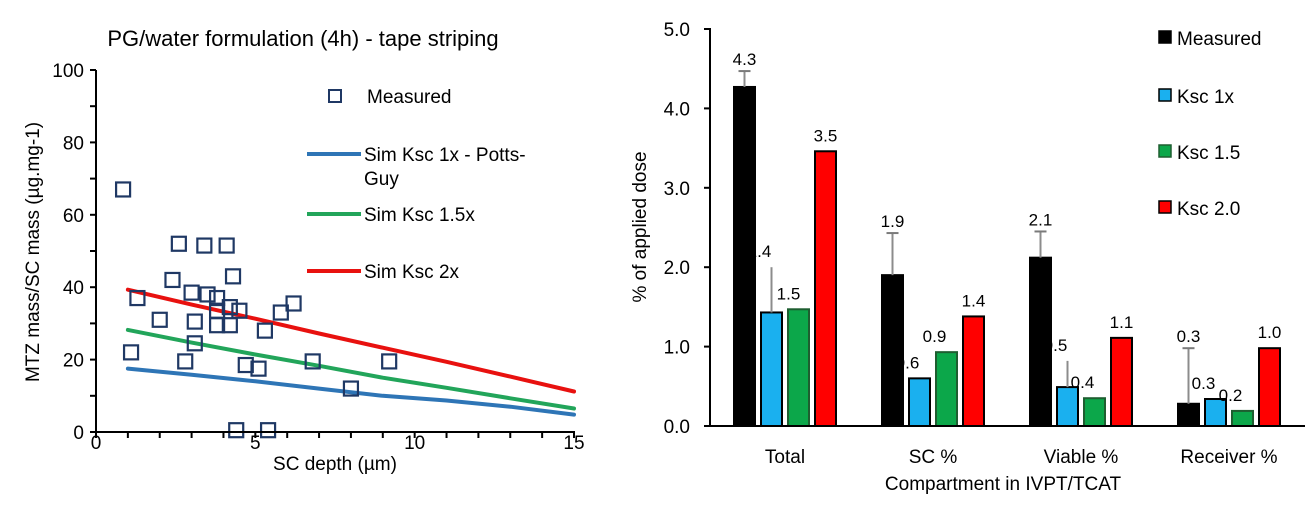 Image resolution: width=1308 pixels, height=512 pixels. Describe the element at coordinates (1165, 151) in the screenshot. I see `legend-swatch-ksc-1.5` at that location.